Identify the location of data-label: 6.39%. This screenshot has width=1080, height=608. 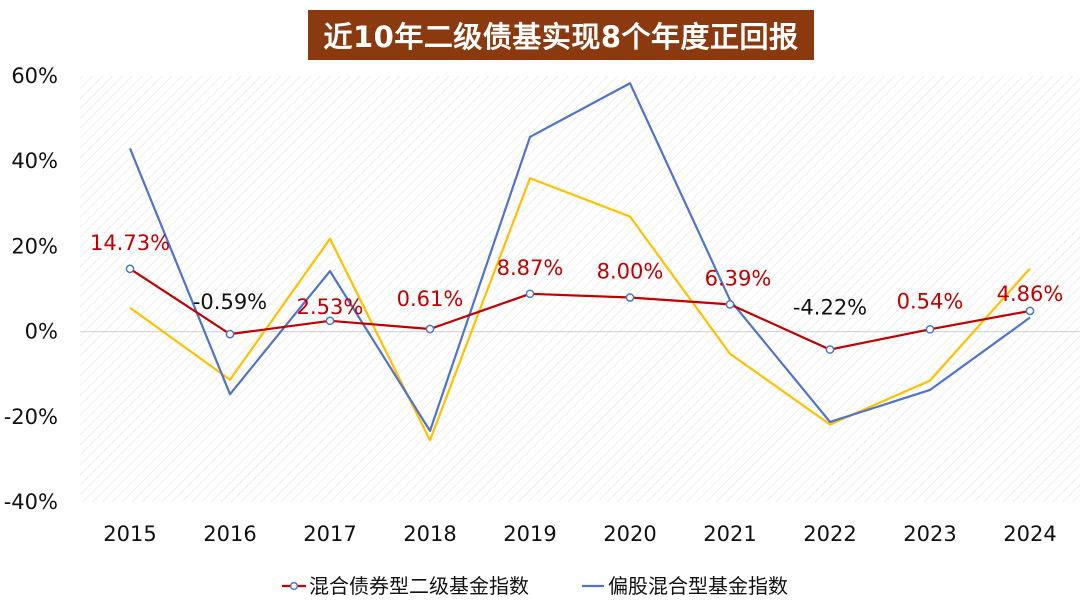
(738, 278).